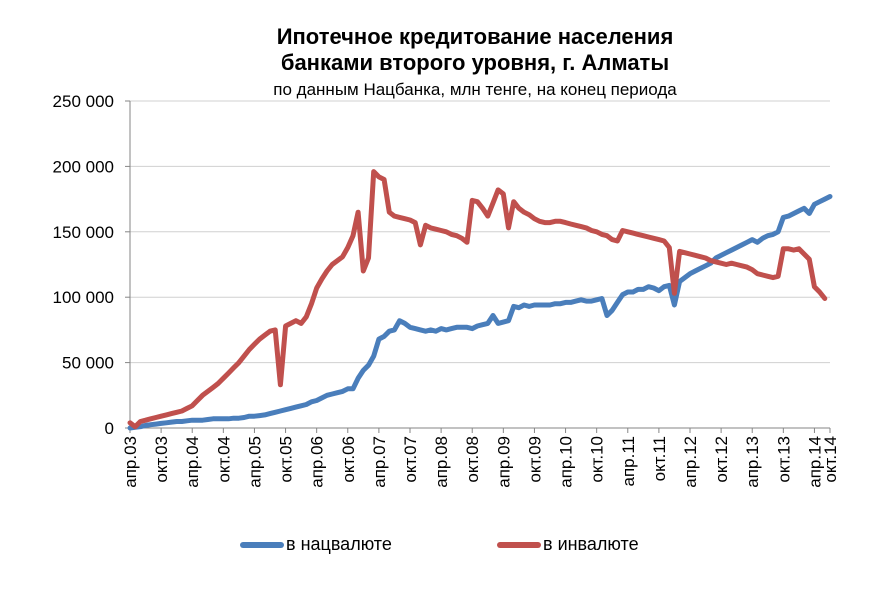 The width and height of the screenshot is (886, 590). What do you see at coordinates (83, 297) in the screenshot?
I see `y-tick-label: 100 000` at bounding box center [83, 297].